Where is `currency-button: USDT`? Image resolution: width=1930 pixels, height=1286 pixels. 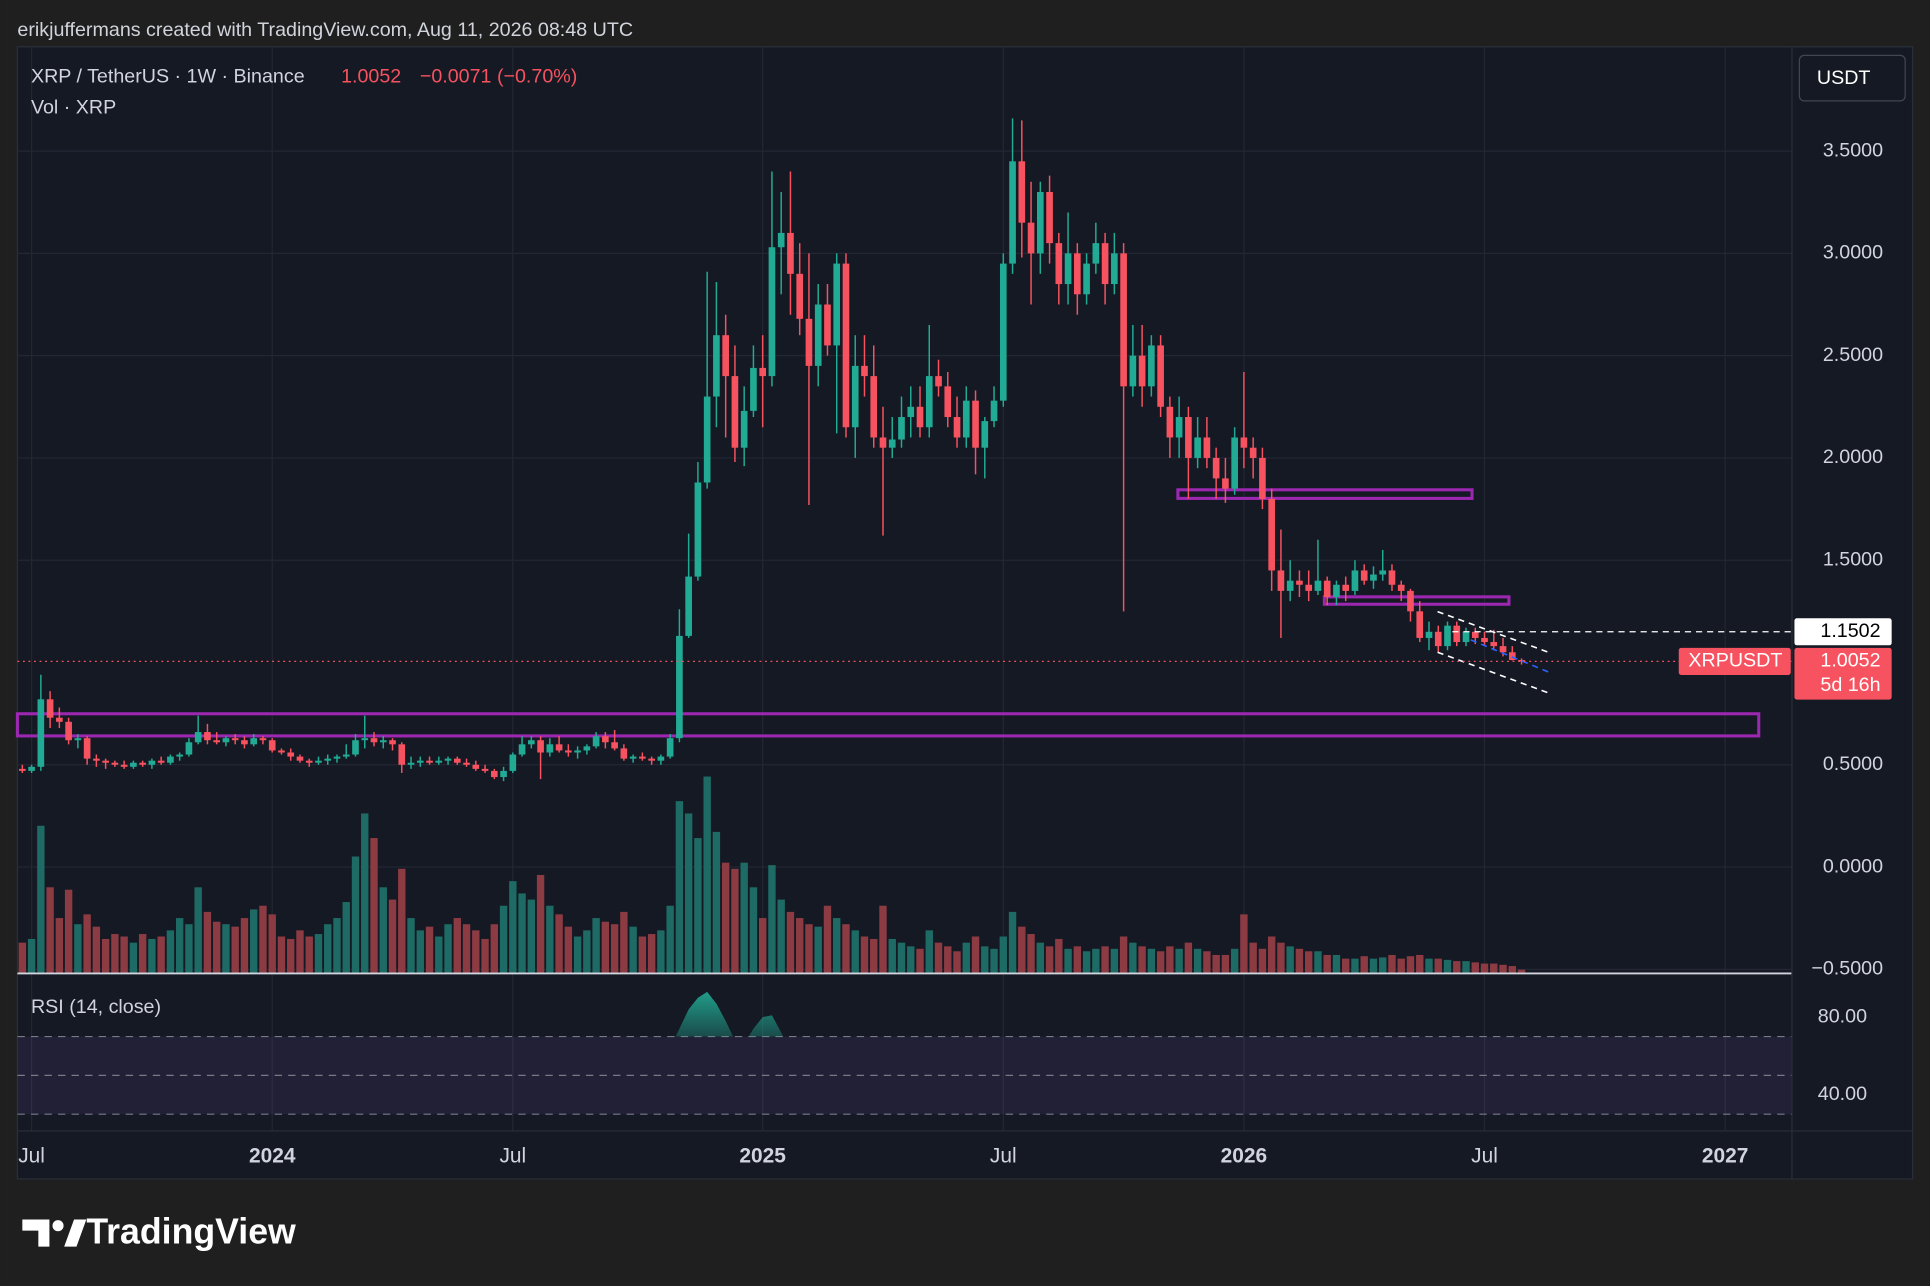
currency-button: USDT is located at coordinates (1852, 78).